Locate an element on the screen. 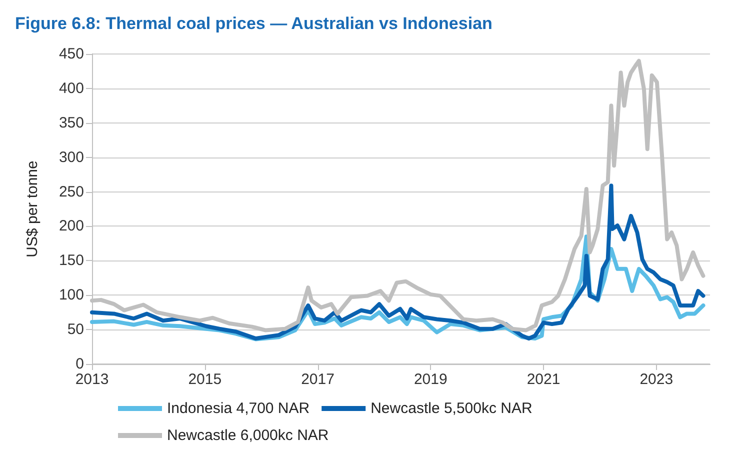  y-tick-label: 0 is located at coordinates (80, 364).